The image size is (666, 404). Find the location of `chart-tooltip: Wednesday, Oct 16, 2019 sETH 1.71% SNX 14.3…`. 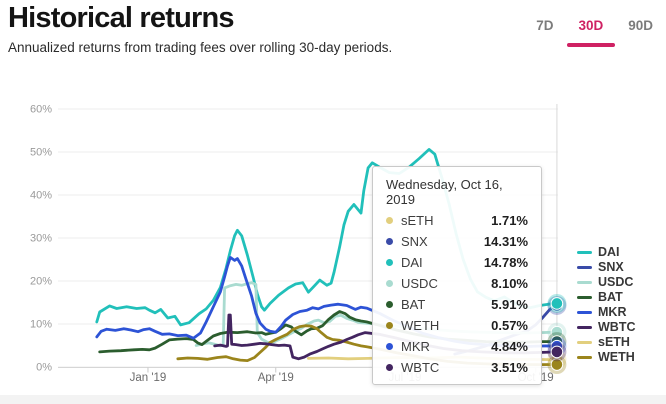

chart-tooltip: Wednesday, Oct 16, 2019 sETH 1.71% SNX 14.3… is located at coordinates (457, 275).